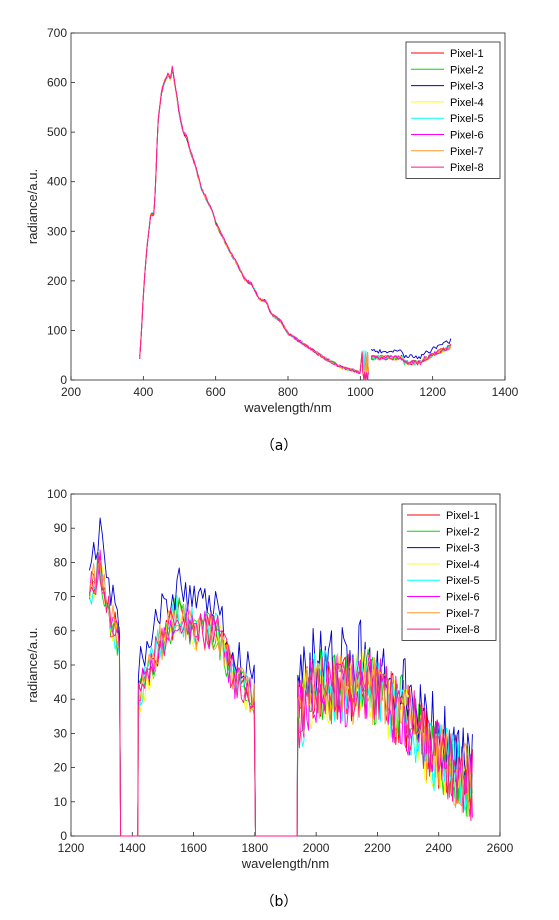 Image resolution: width=559 pixels, height=920 pixels. What do you see at coordinates (500, 848) in the screenshot?
I see `b-xtick-label: 2600` at bounding box center [500, 848].